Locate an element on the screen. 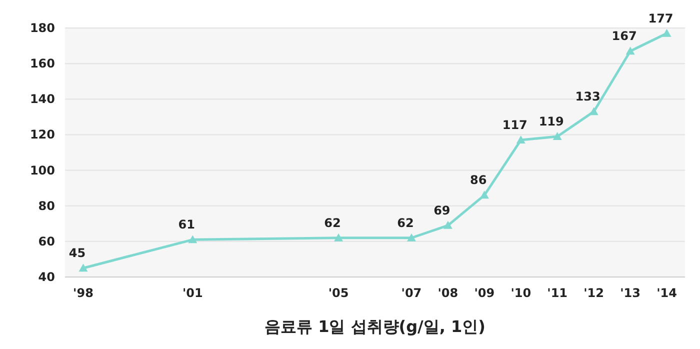 The width and height of the screenshot is (700, 349). y-tick-label: 180 is located at coordinates (42, 28).